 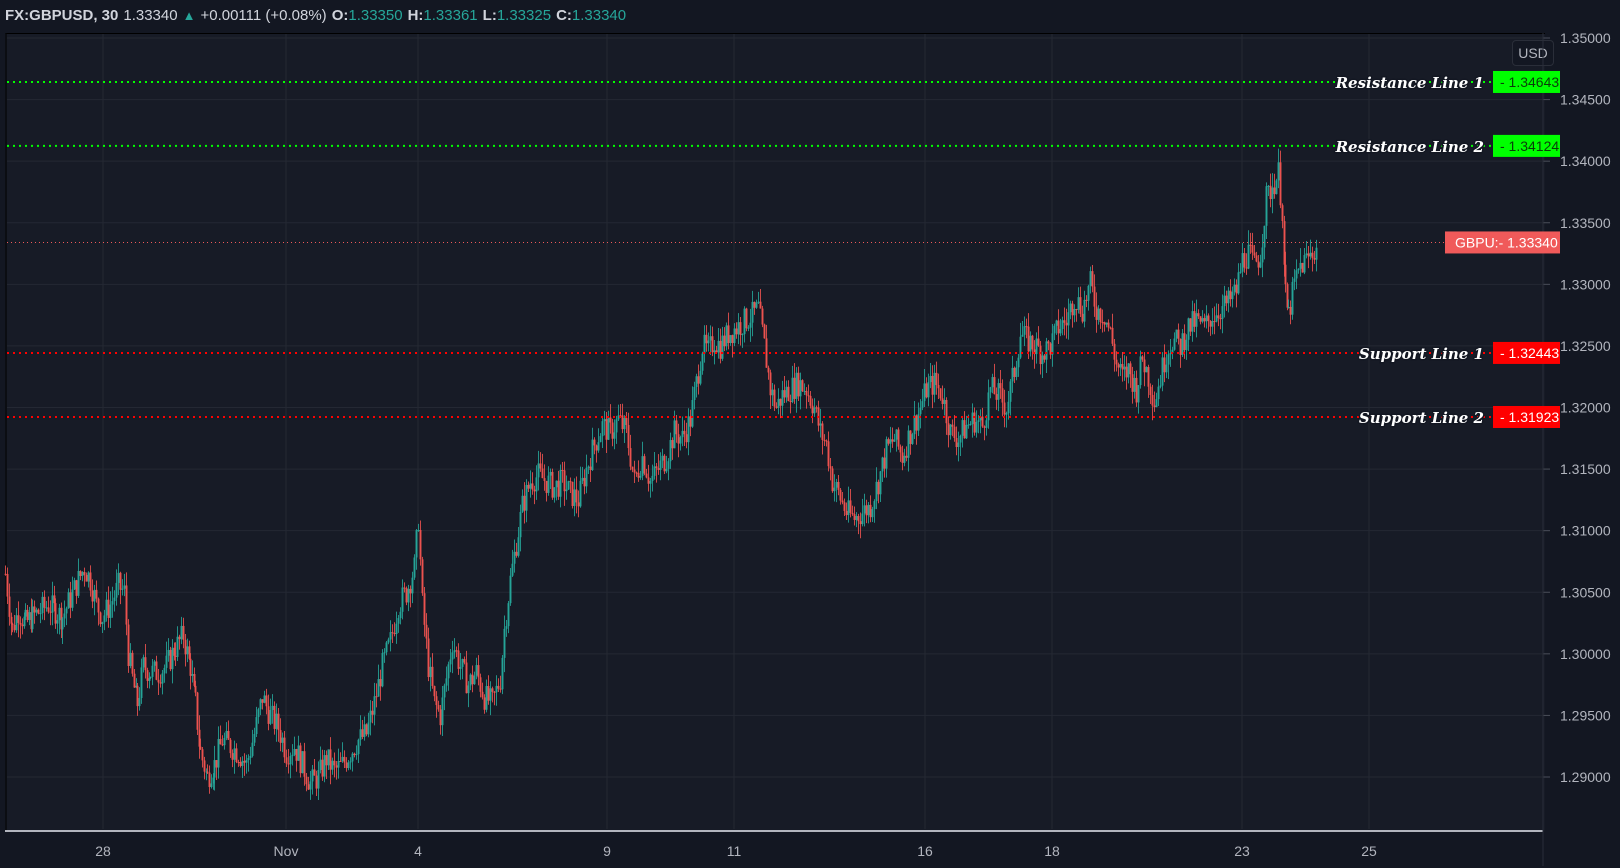 I want to click on high-label: H:, so click(x=415, y=15).